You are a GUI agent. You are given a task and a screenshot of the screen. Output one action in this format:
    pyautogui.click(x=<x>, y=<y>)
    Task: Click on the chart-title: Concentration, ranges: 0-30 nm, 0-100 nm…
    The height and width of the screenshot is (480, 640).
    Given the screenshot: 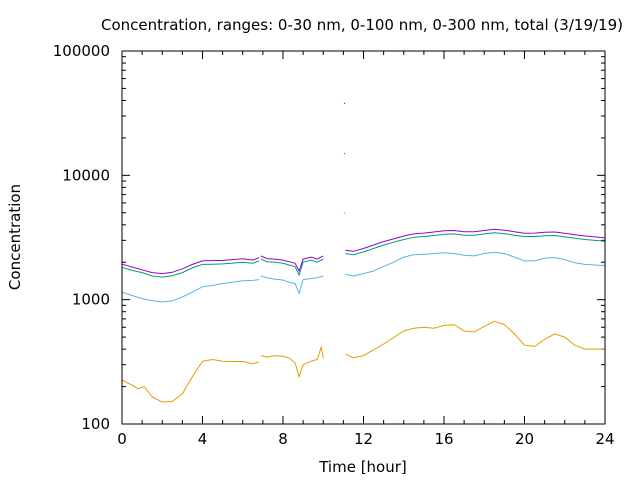 What is the action you would take?
    pyautogui.click(x=362, y=25)
    